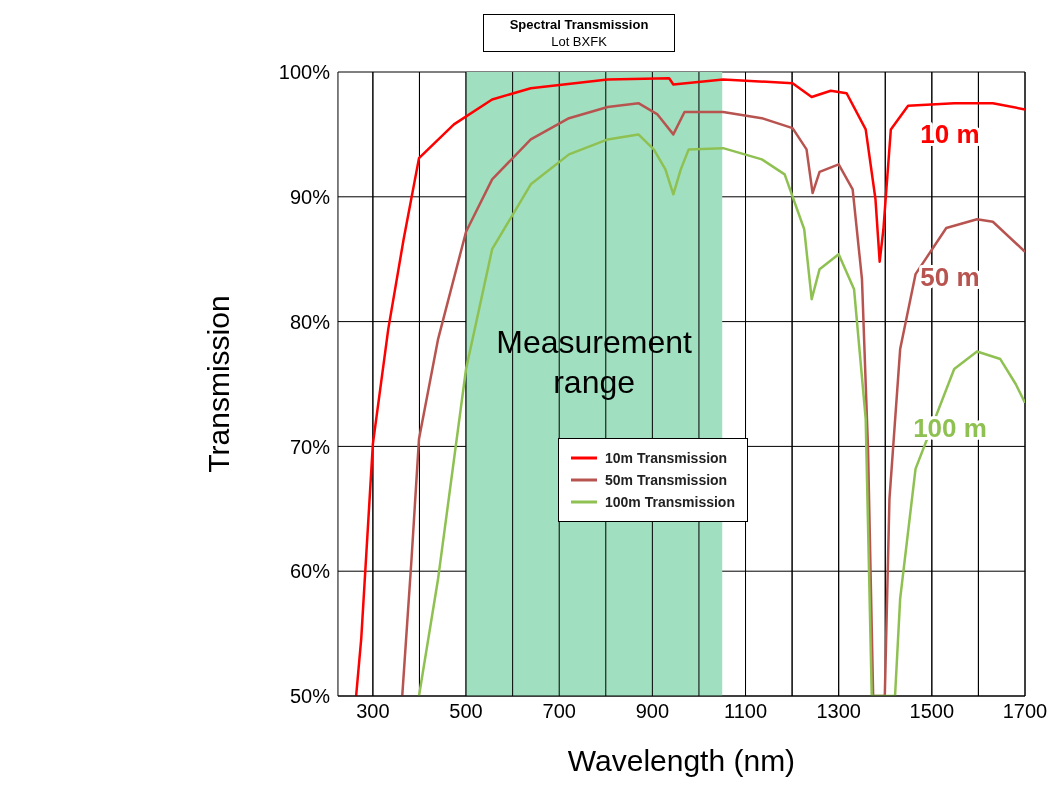 Image resolution: width=1063 pixels, height=794 pixels. I want to click on chart-subtitle: Lot BXFK, so click(579, 41).